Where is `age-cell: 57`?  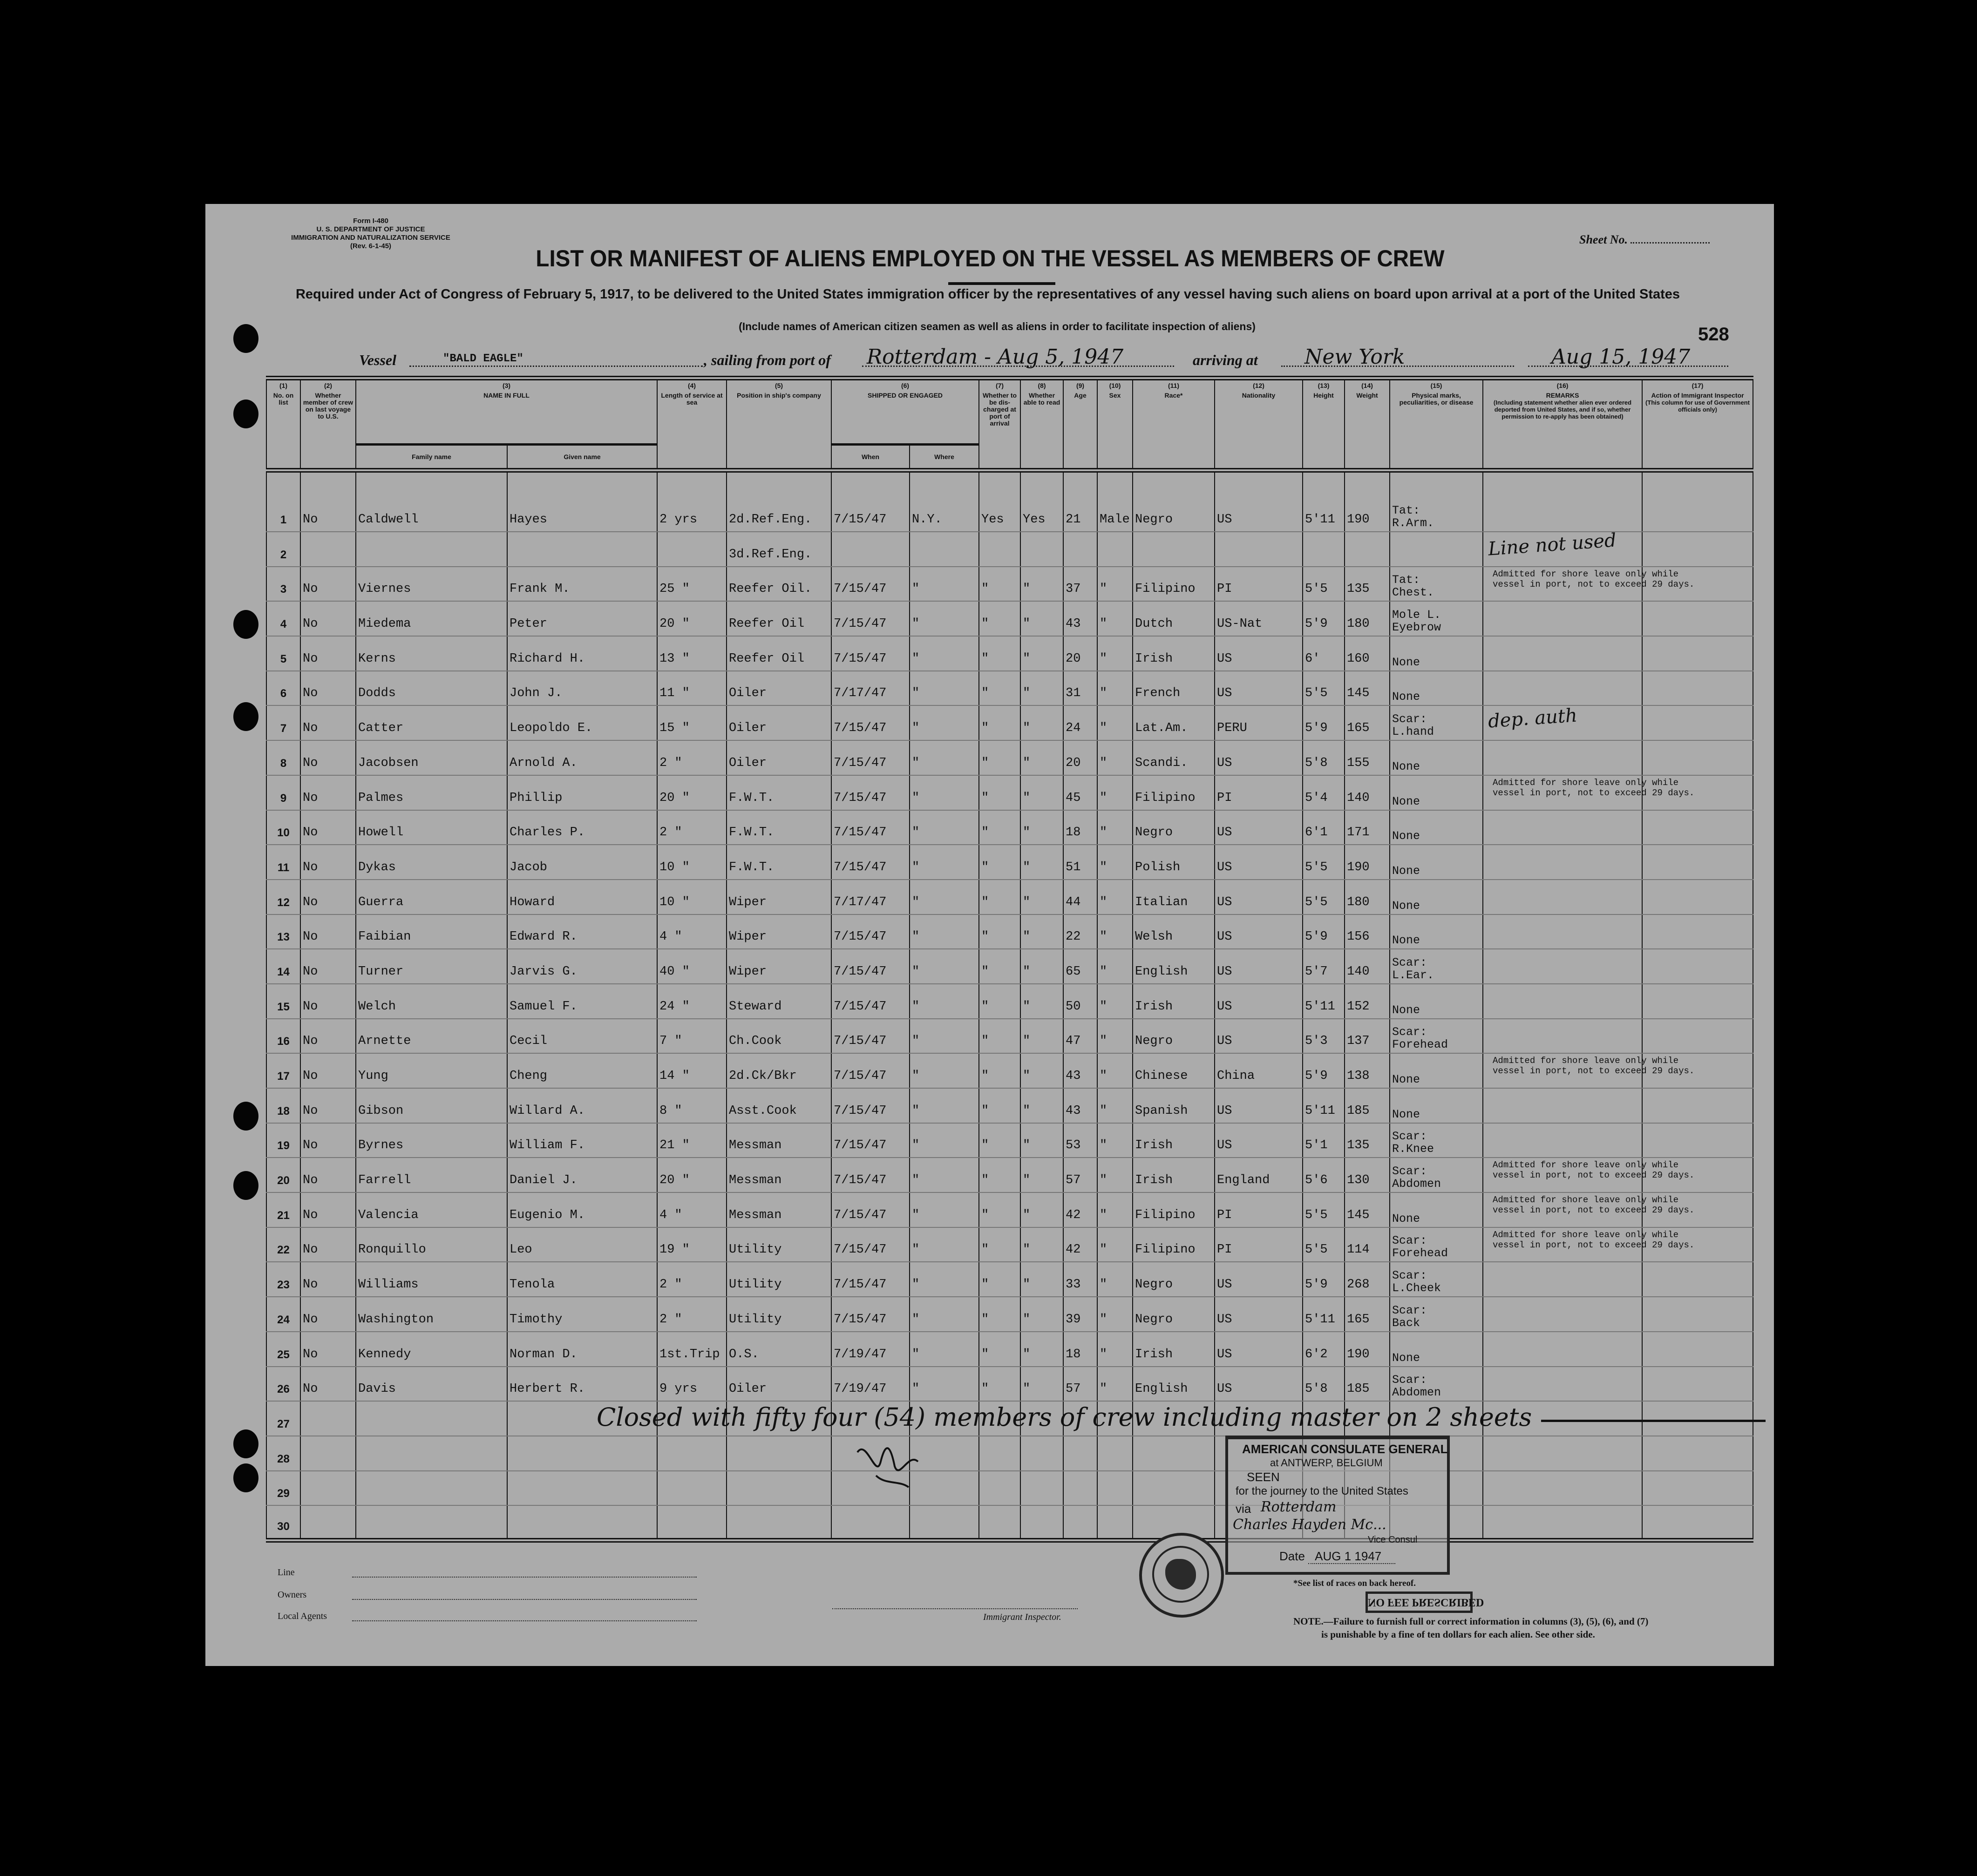
age-cell: 57 is located at coordinates (1081, 1175).